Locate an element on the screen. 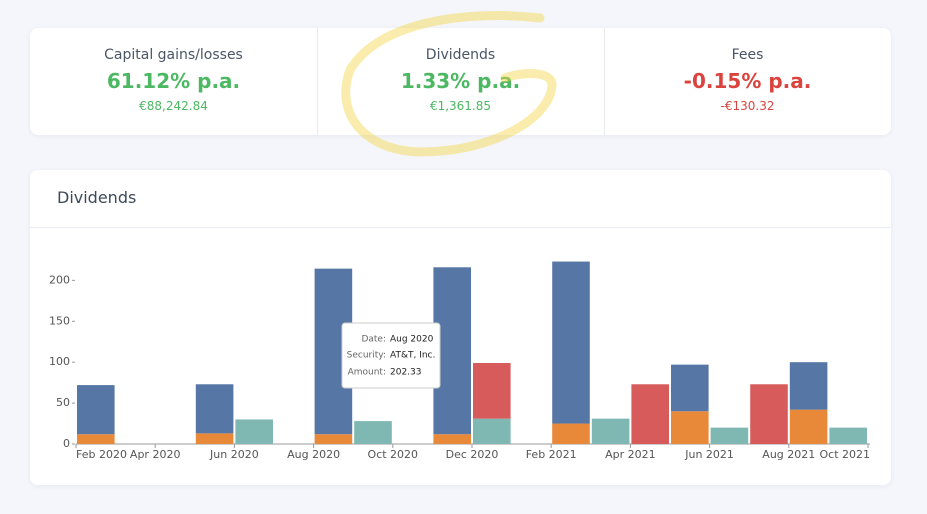 The width and height of the screenshot is (927, 514). kpi-title: Dividends is located at coordinates (460, 55).